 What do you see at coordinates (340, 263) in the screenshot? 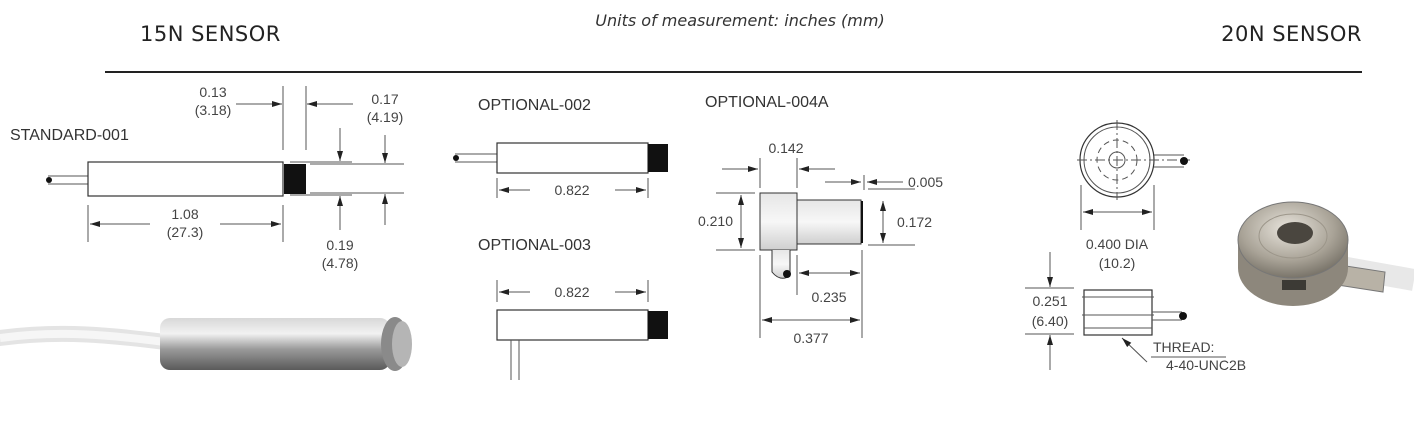
I see `dimension-label: (4.78)` at bounding box center [340, 263].